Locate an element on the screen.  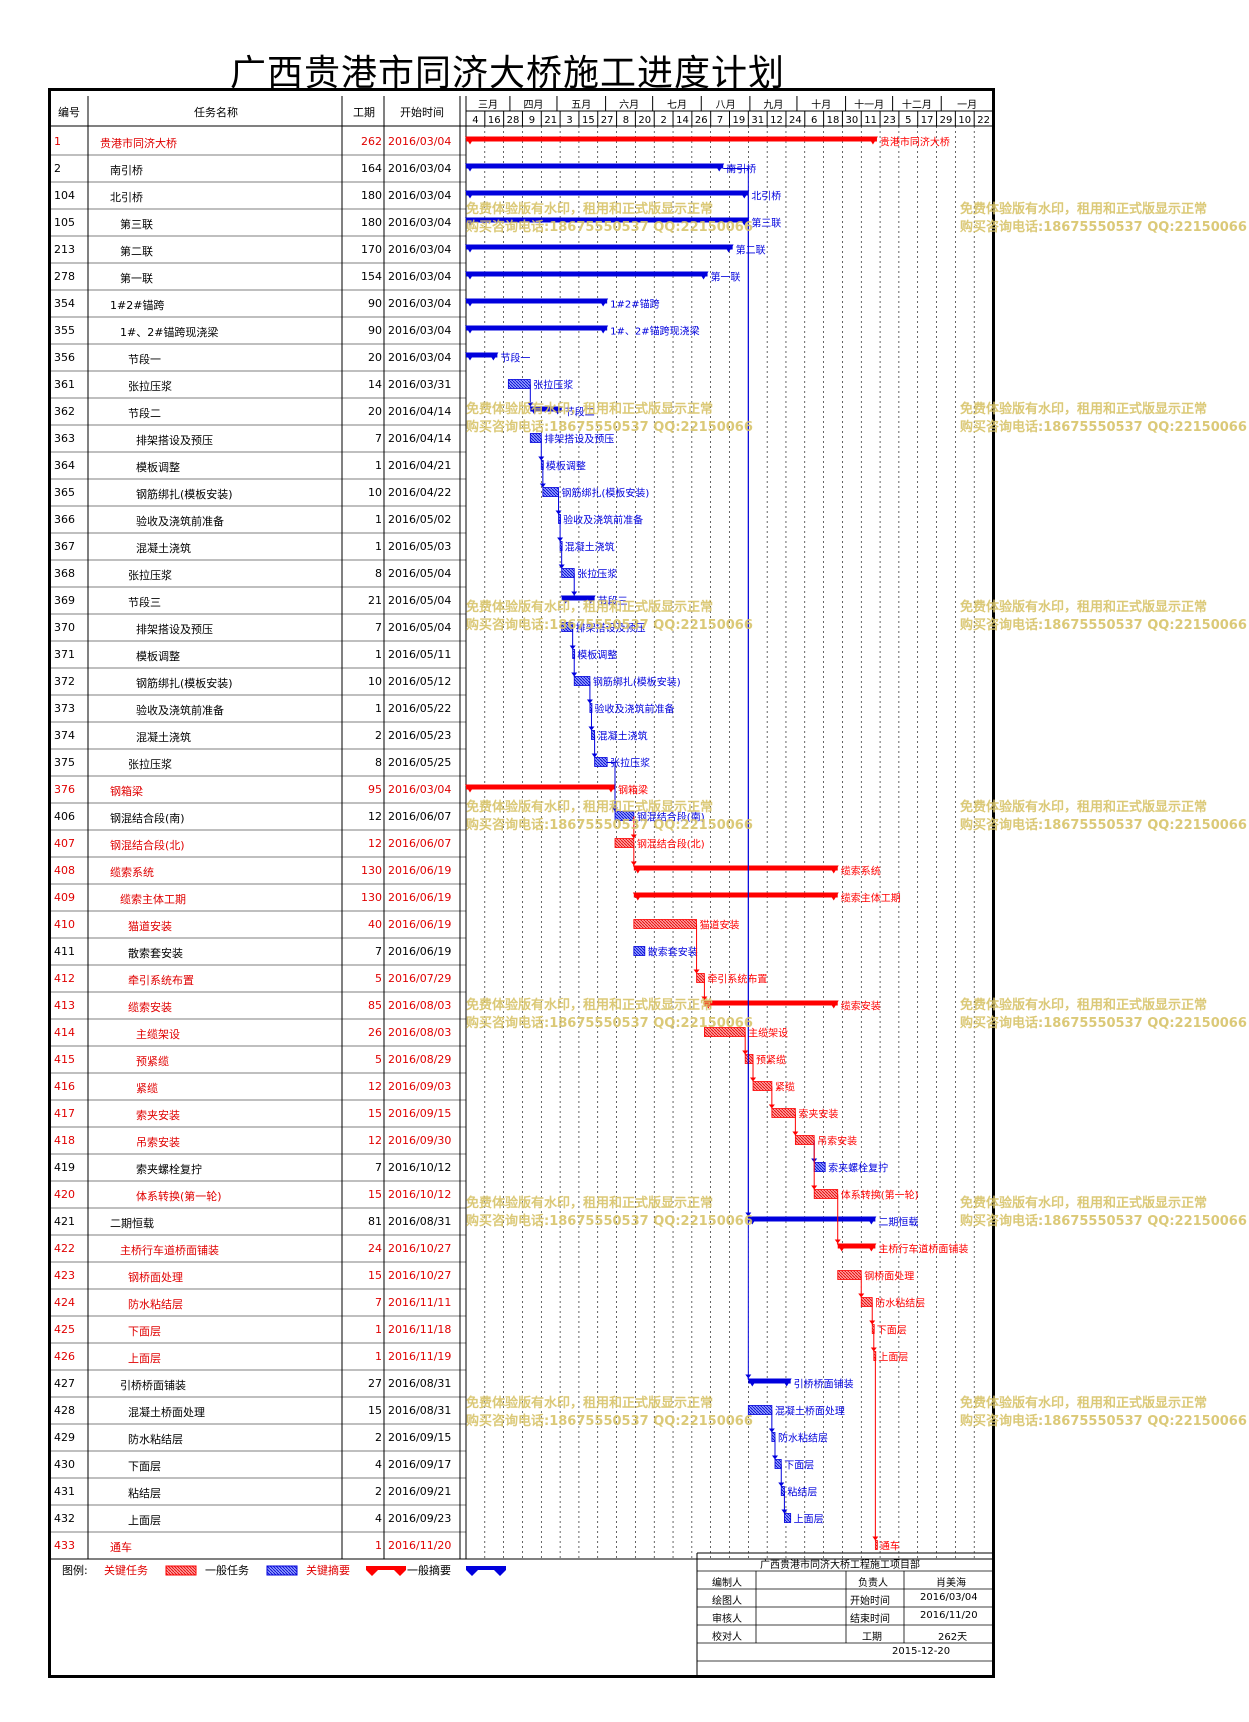
bar-label: 主缆架设 is located at coordinates (768, 1033).